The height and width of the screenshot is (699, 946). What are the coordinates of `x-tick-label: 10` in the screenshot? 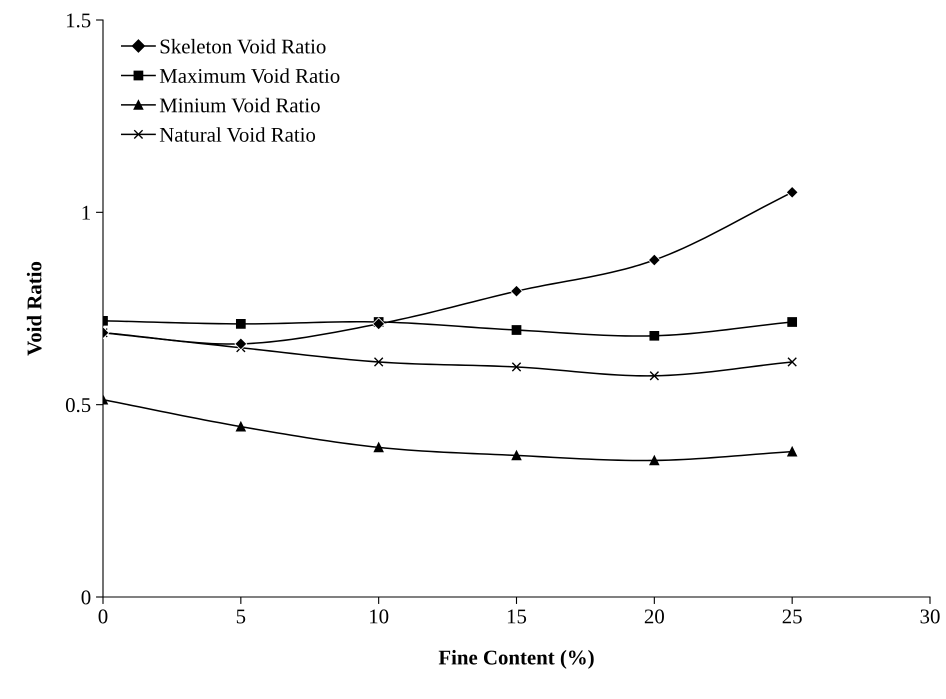 It's located at (379, 616).